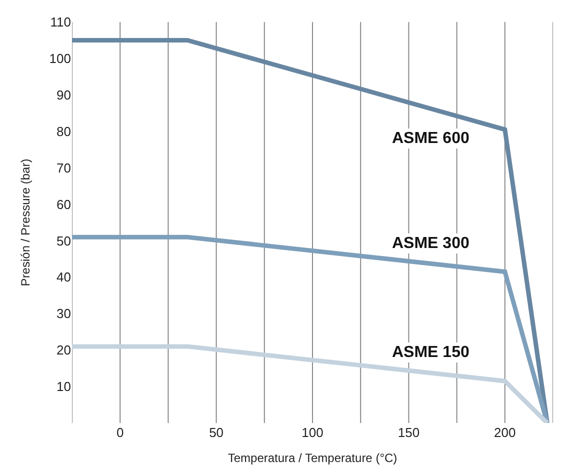 The height and width of the screenshot is (473, 565). What do you see at coordinates (216, 432) in the screenshot?
I see `x-tick-label: 50` at bounding box center [216, 432].